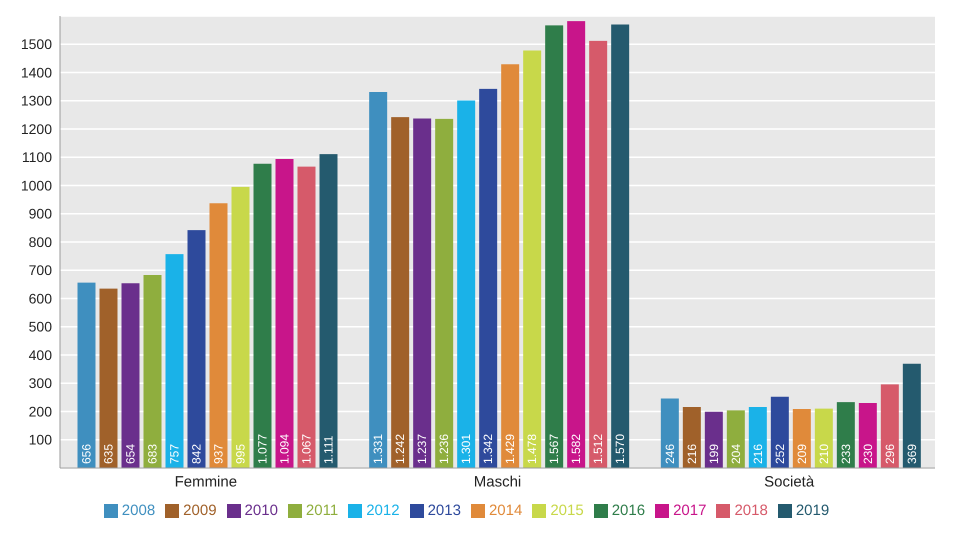  What do you see at coordinates (285, 449) in the screenshot?
I see `data-label: 1.094` at bounding box center [285, 449].